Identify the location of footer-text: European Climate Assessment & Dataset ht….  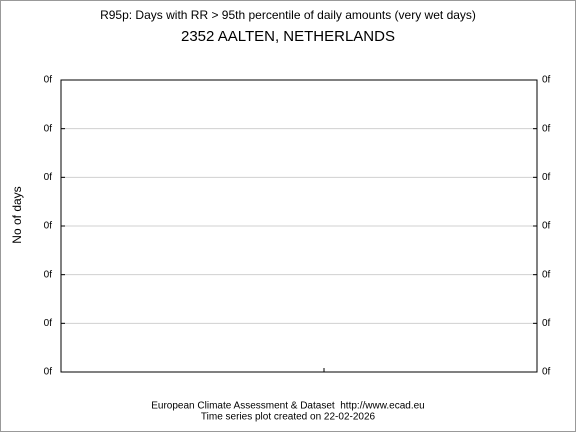
(287, 406).